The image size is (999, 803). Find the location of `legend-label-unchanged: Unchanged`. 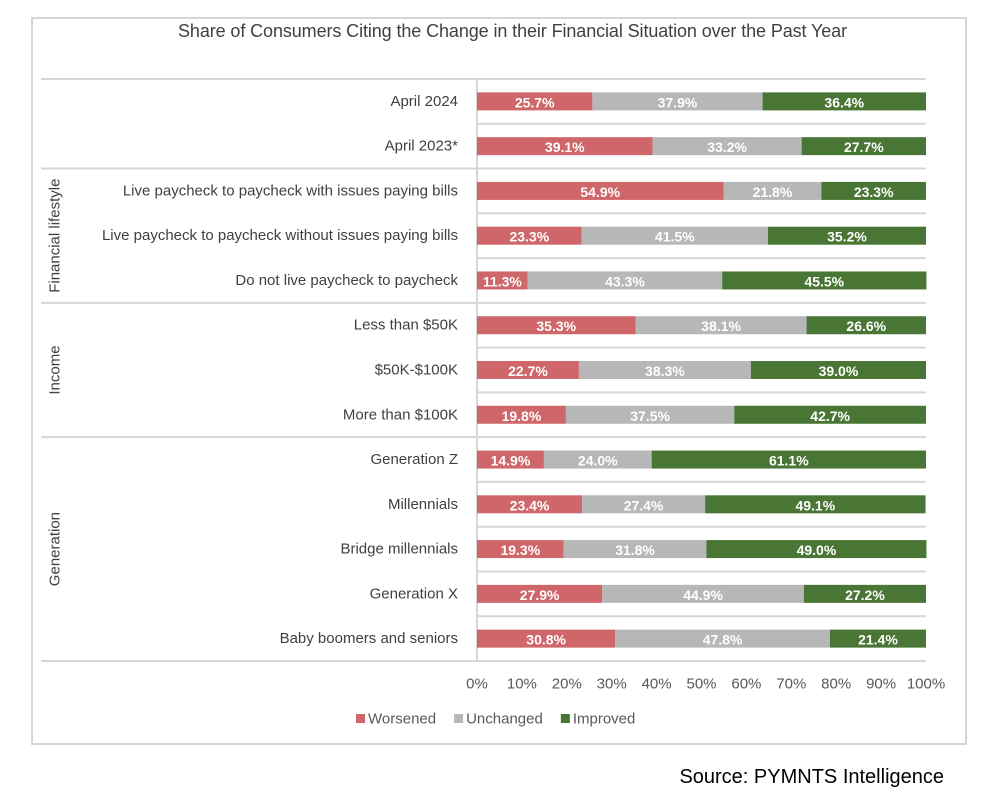

legend-label-unchanged: Unchanged is located at coordinates (504, 719).